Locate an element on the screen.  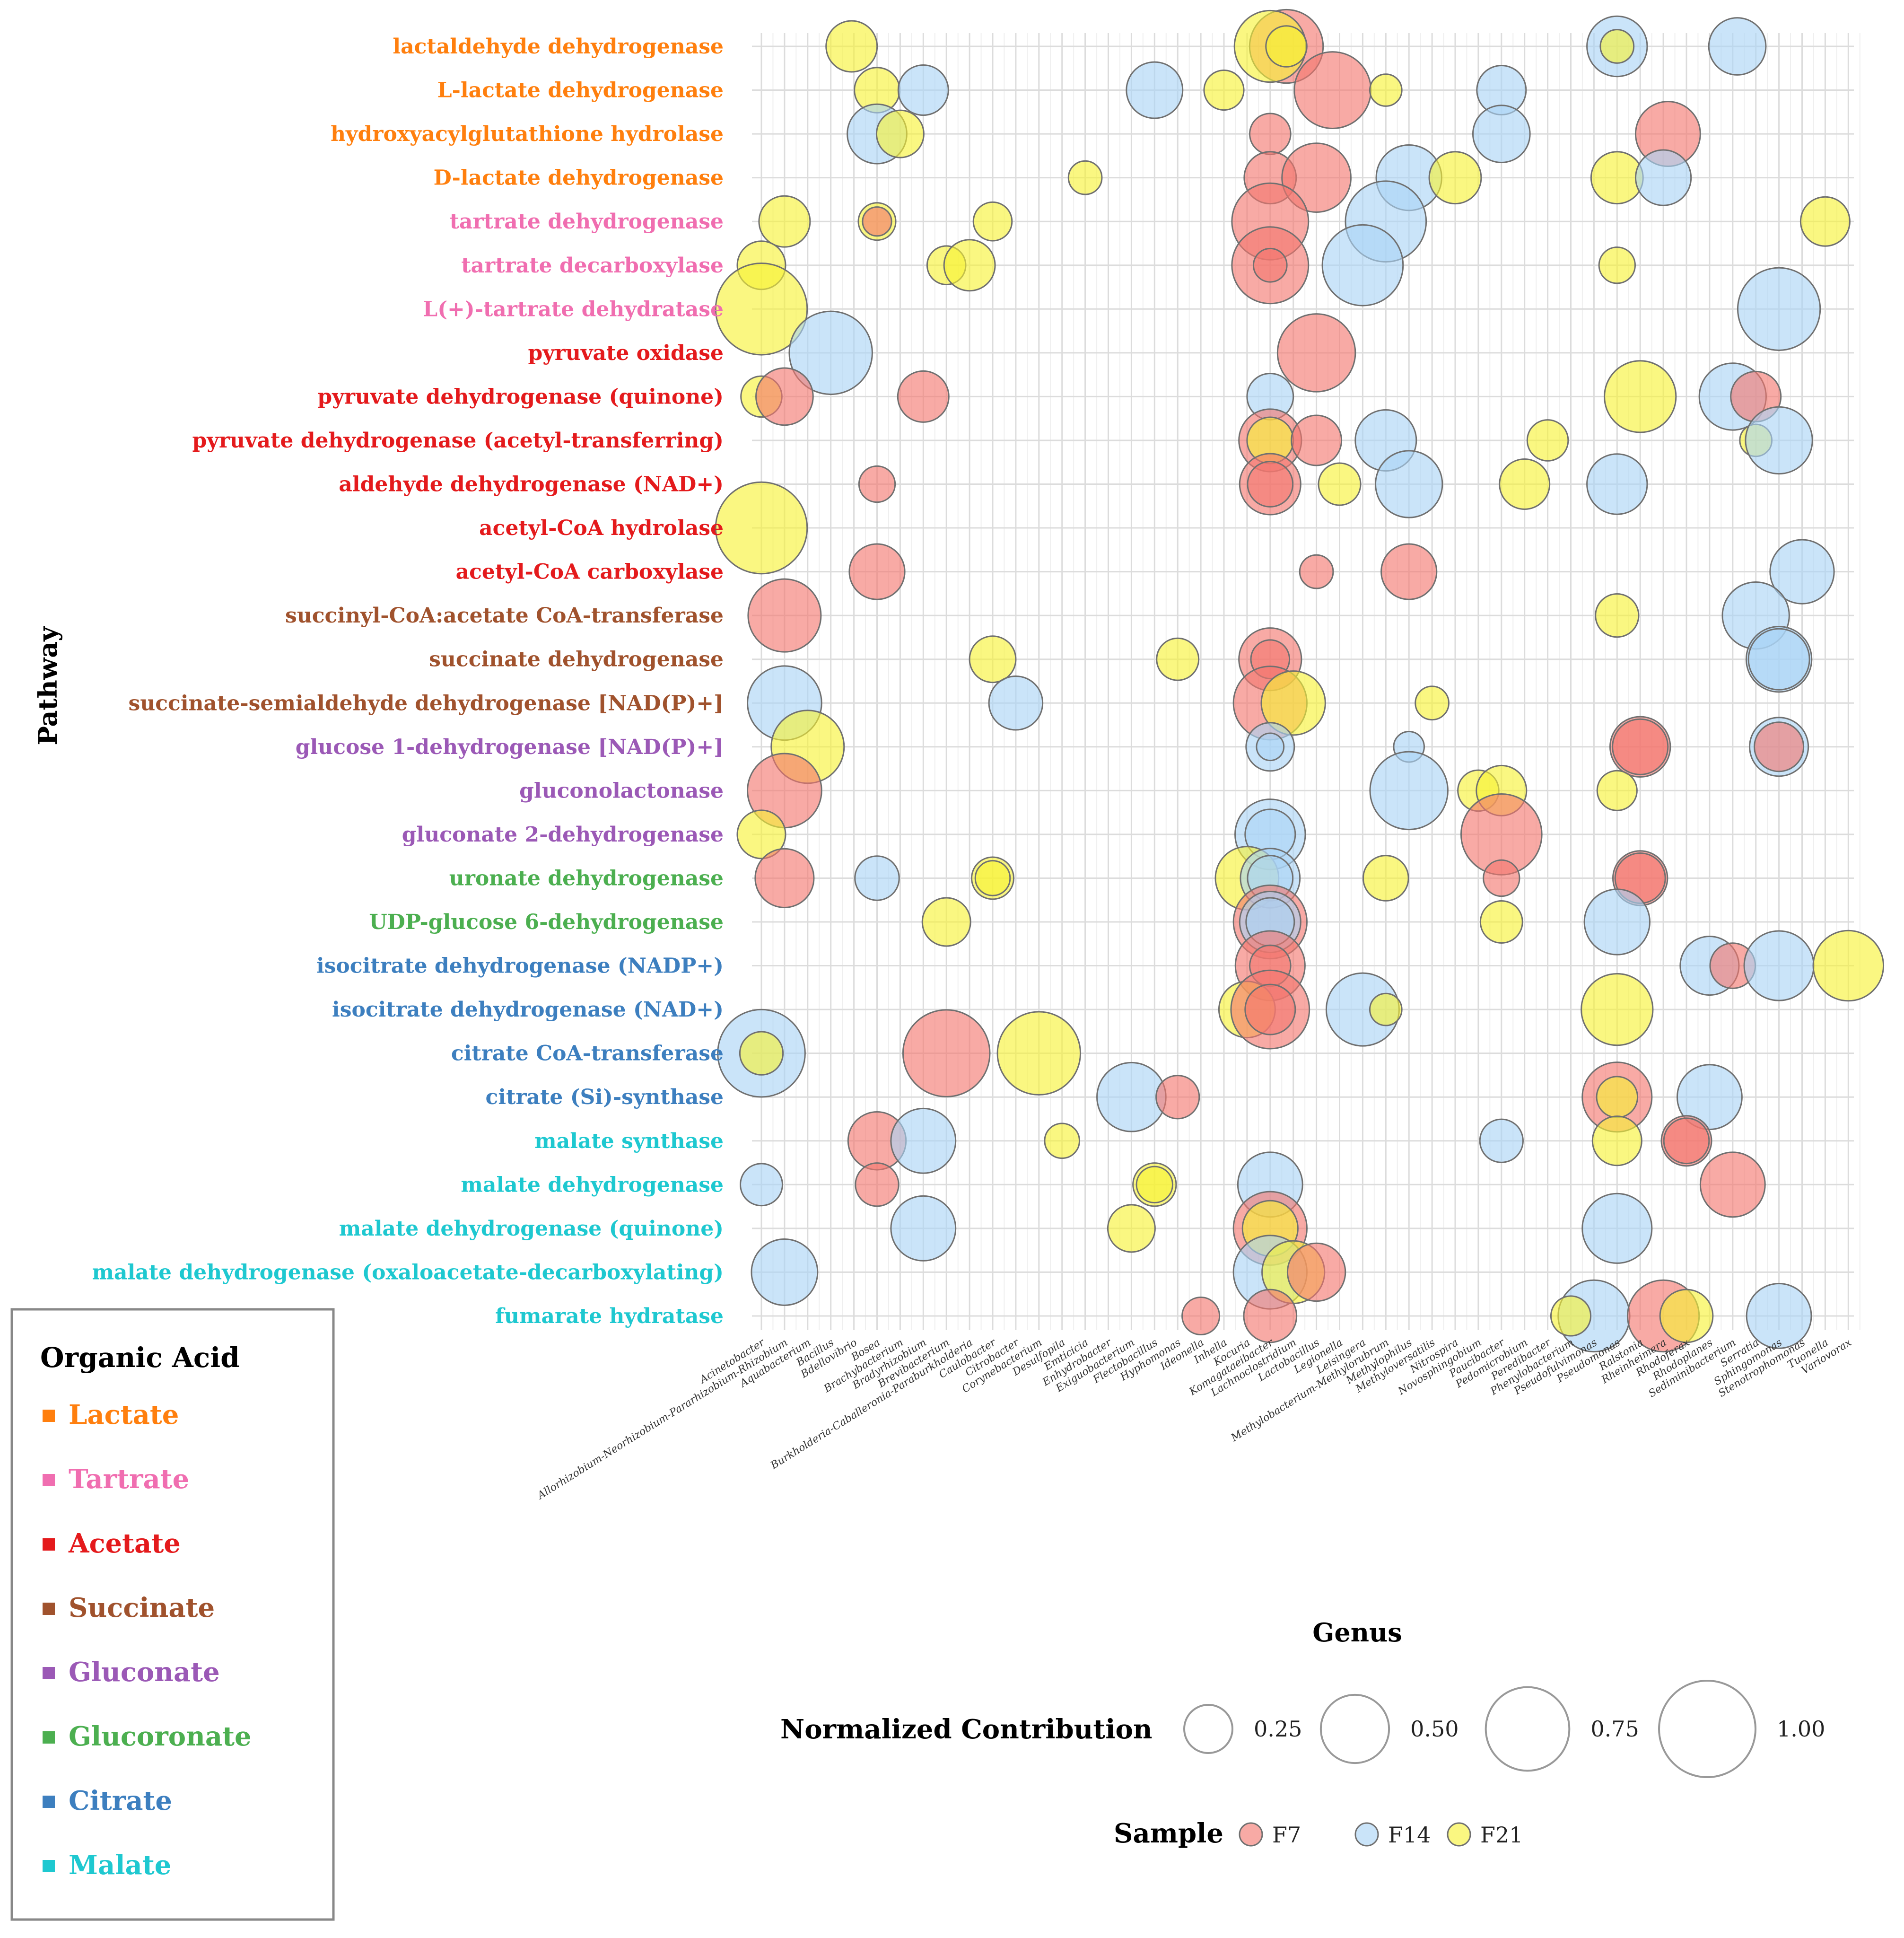
pathway-label: isocitrate dehydrogenase (NAD+) is located at coordinates (528, 1010).